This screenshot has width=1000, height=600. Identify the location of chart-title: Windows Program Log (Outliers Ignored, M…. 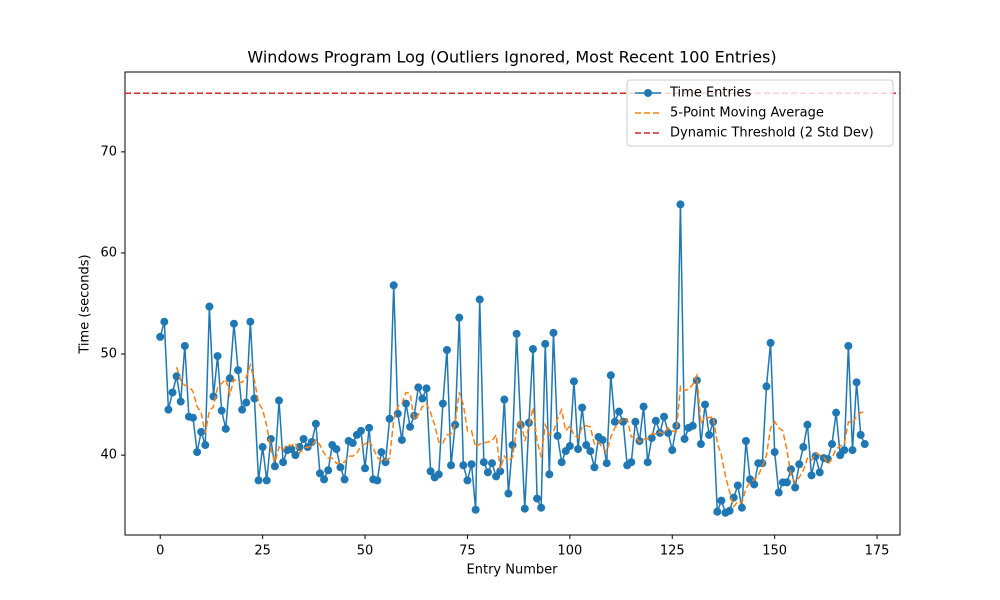
(511, 57).